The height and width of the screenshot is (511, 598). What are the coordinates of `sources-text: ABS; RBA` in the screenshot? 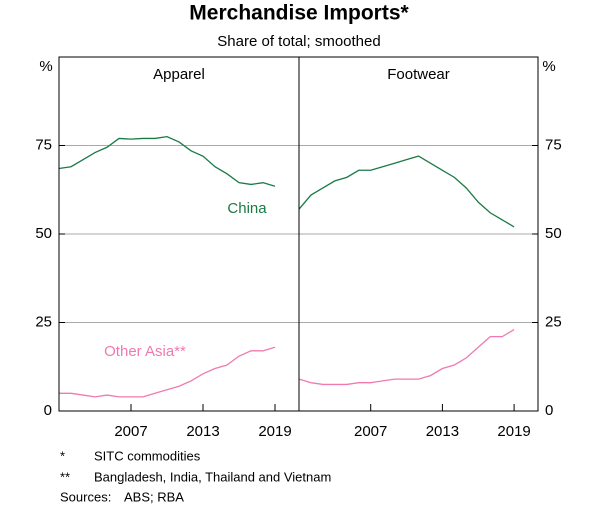 It's located at (154, 496).